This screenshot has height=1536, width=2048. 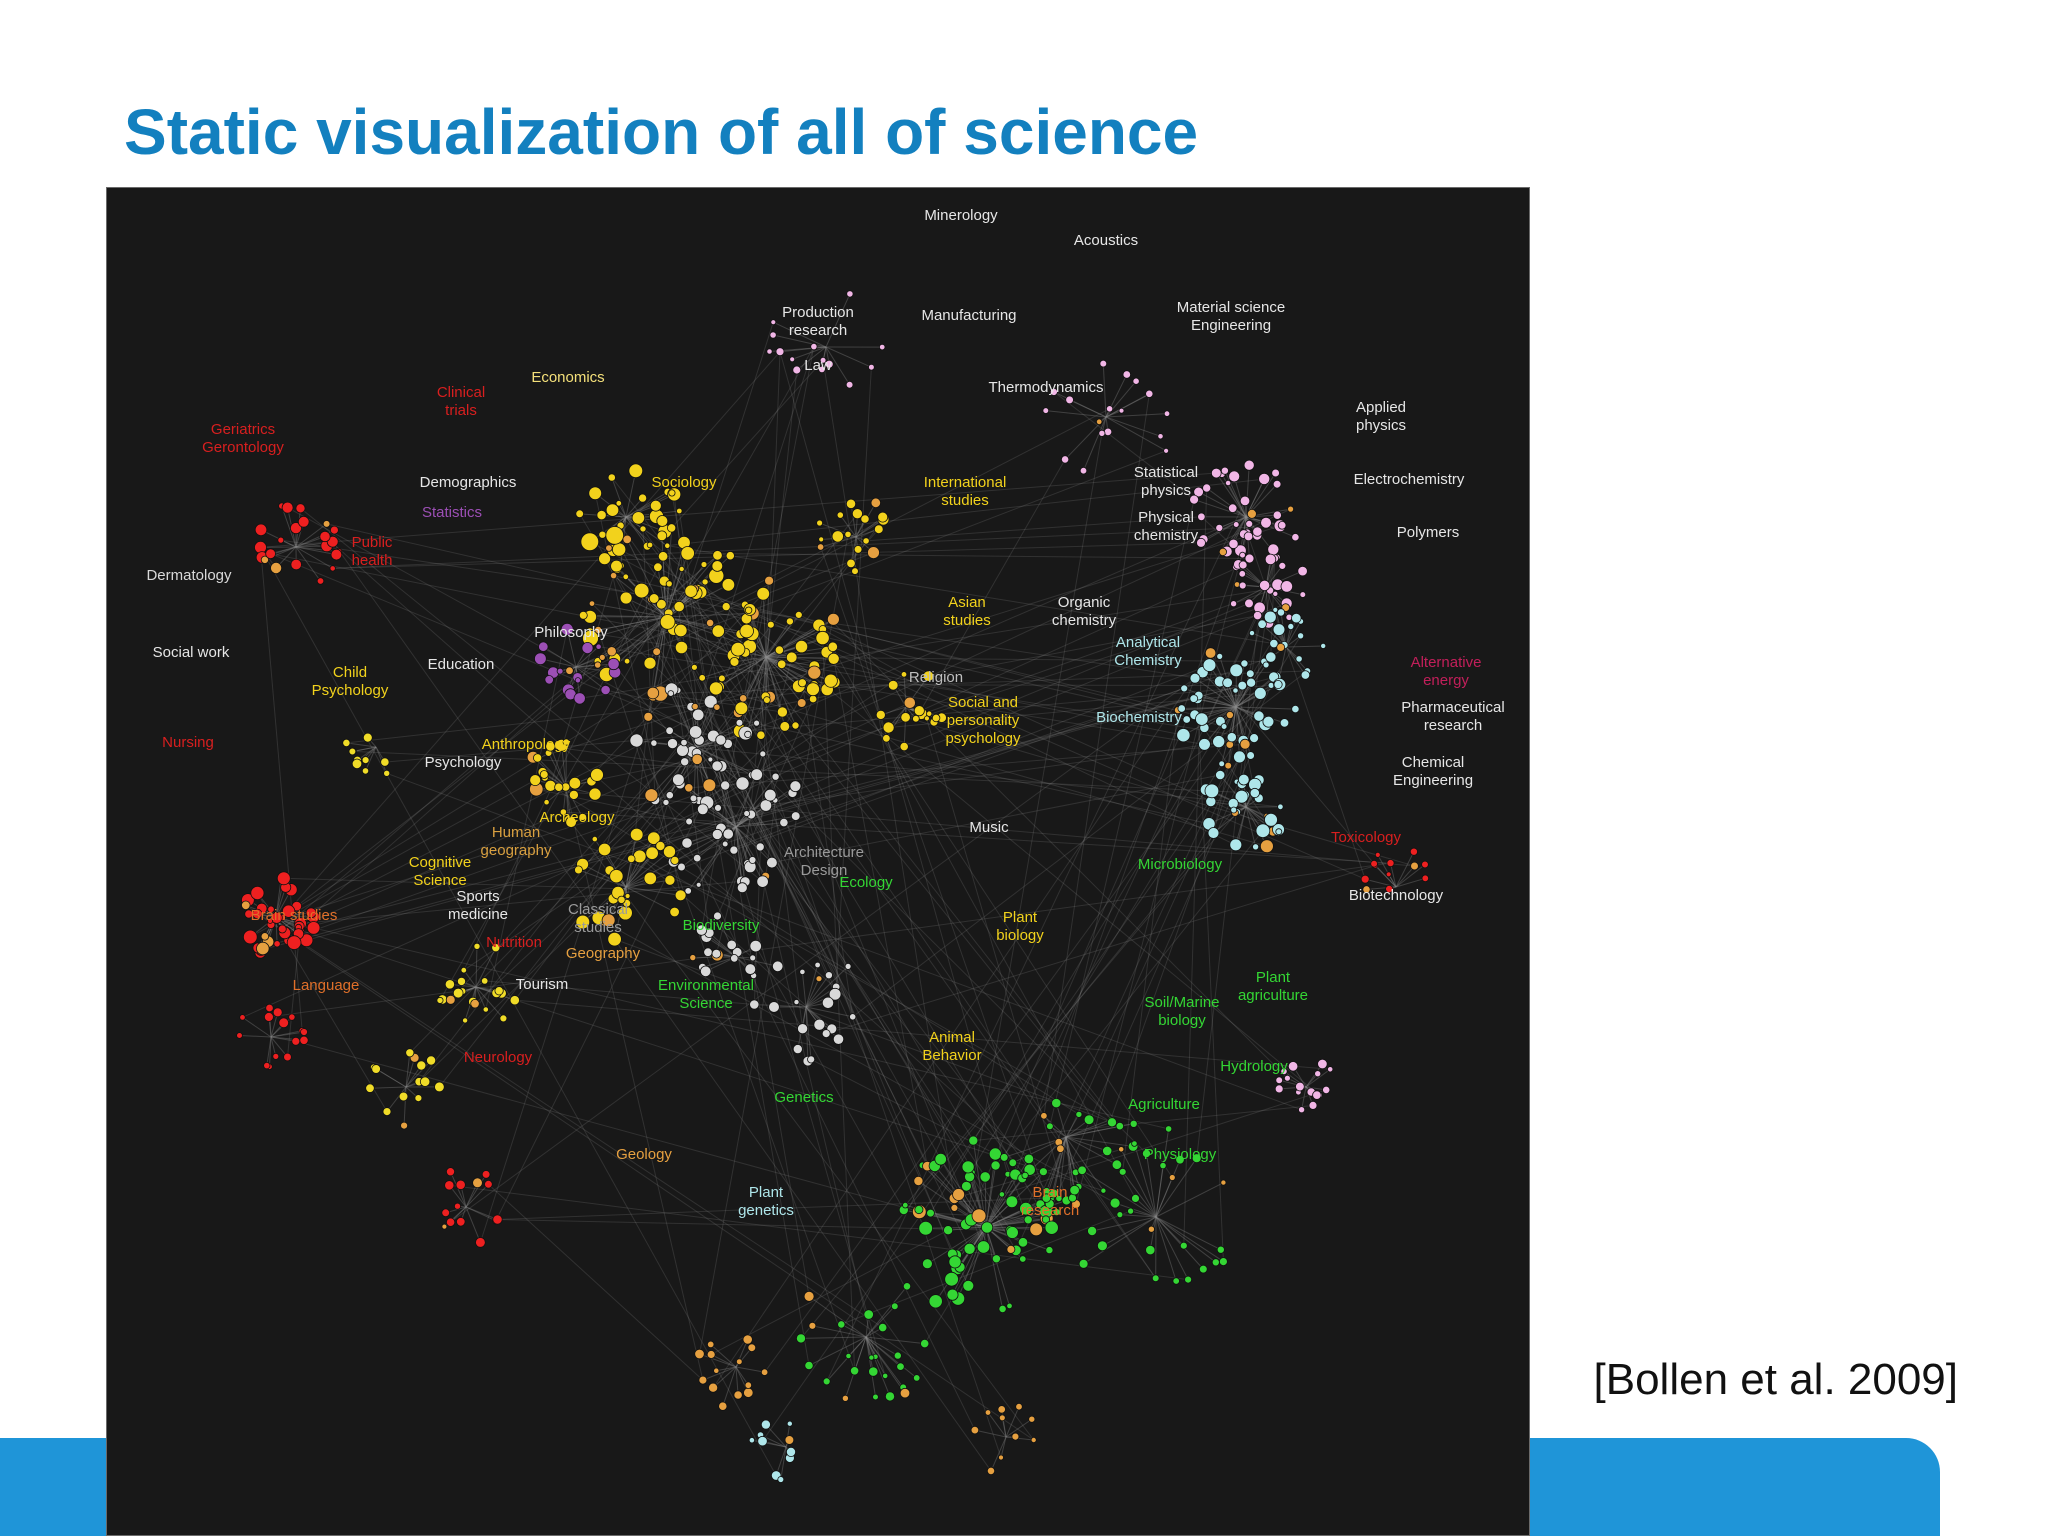 I want to click on map-label: Hydrology, so click(x=1254, y=1066).